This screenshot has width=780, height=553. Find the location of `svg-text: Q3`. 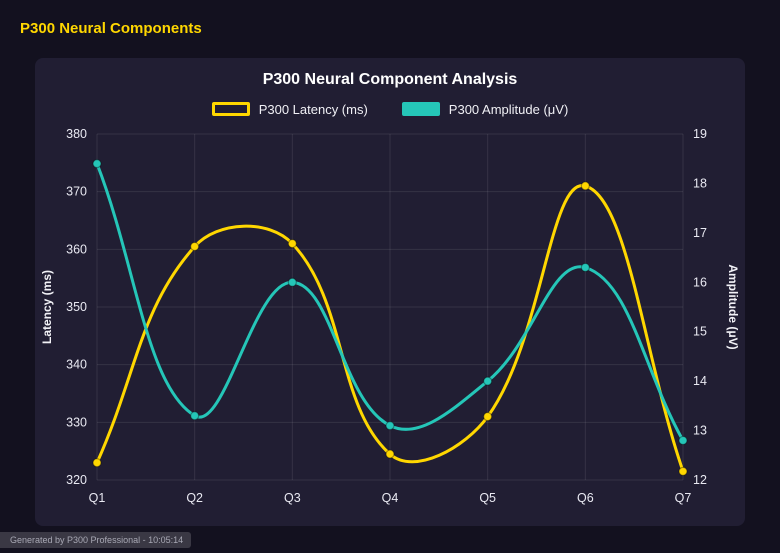

svg-text: Q3 is located at coordinates (292, 498).